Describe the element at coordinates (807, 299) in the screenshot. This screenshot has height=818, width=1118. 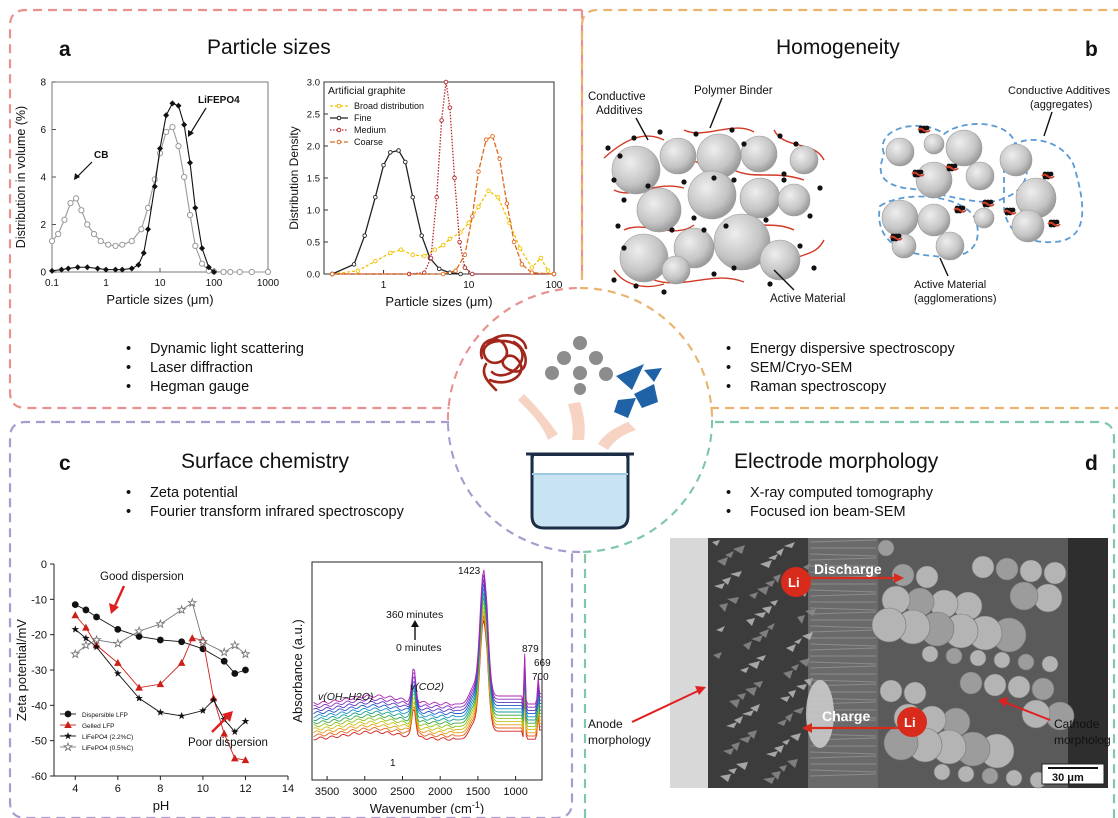
I see `label-active-material: Active Material` at that location.